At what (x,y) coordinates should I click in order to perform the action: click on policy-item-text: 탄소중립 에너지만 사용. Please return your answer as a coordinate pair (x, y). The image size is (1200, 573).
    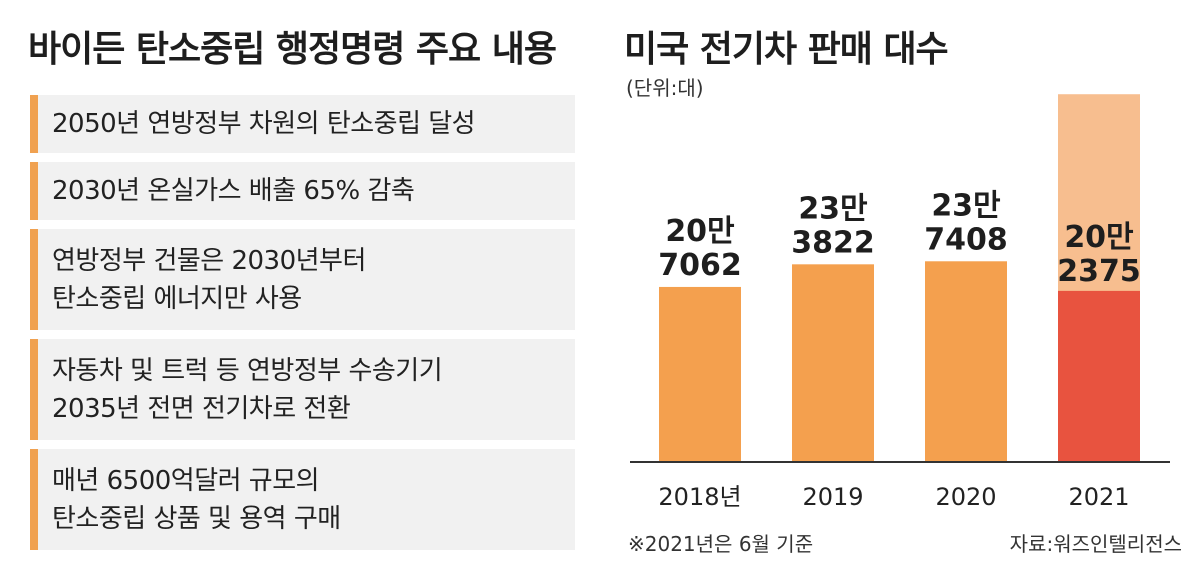
    Looking at the image, I should click on (177, 298).